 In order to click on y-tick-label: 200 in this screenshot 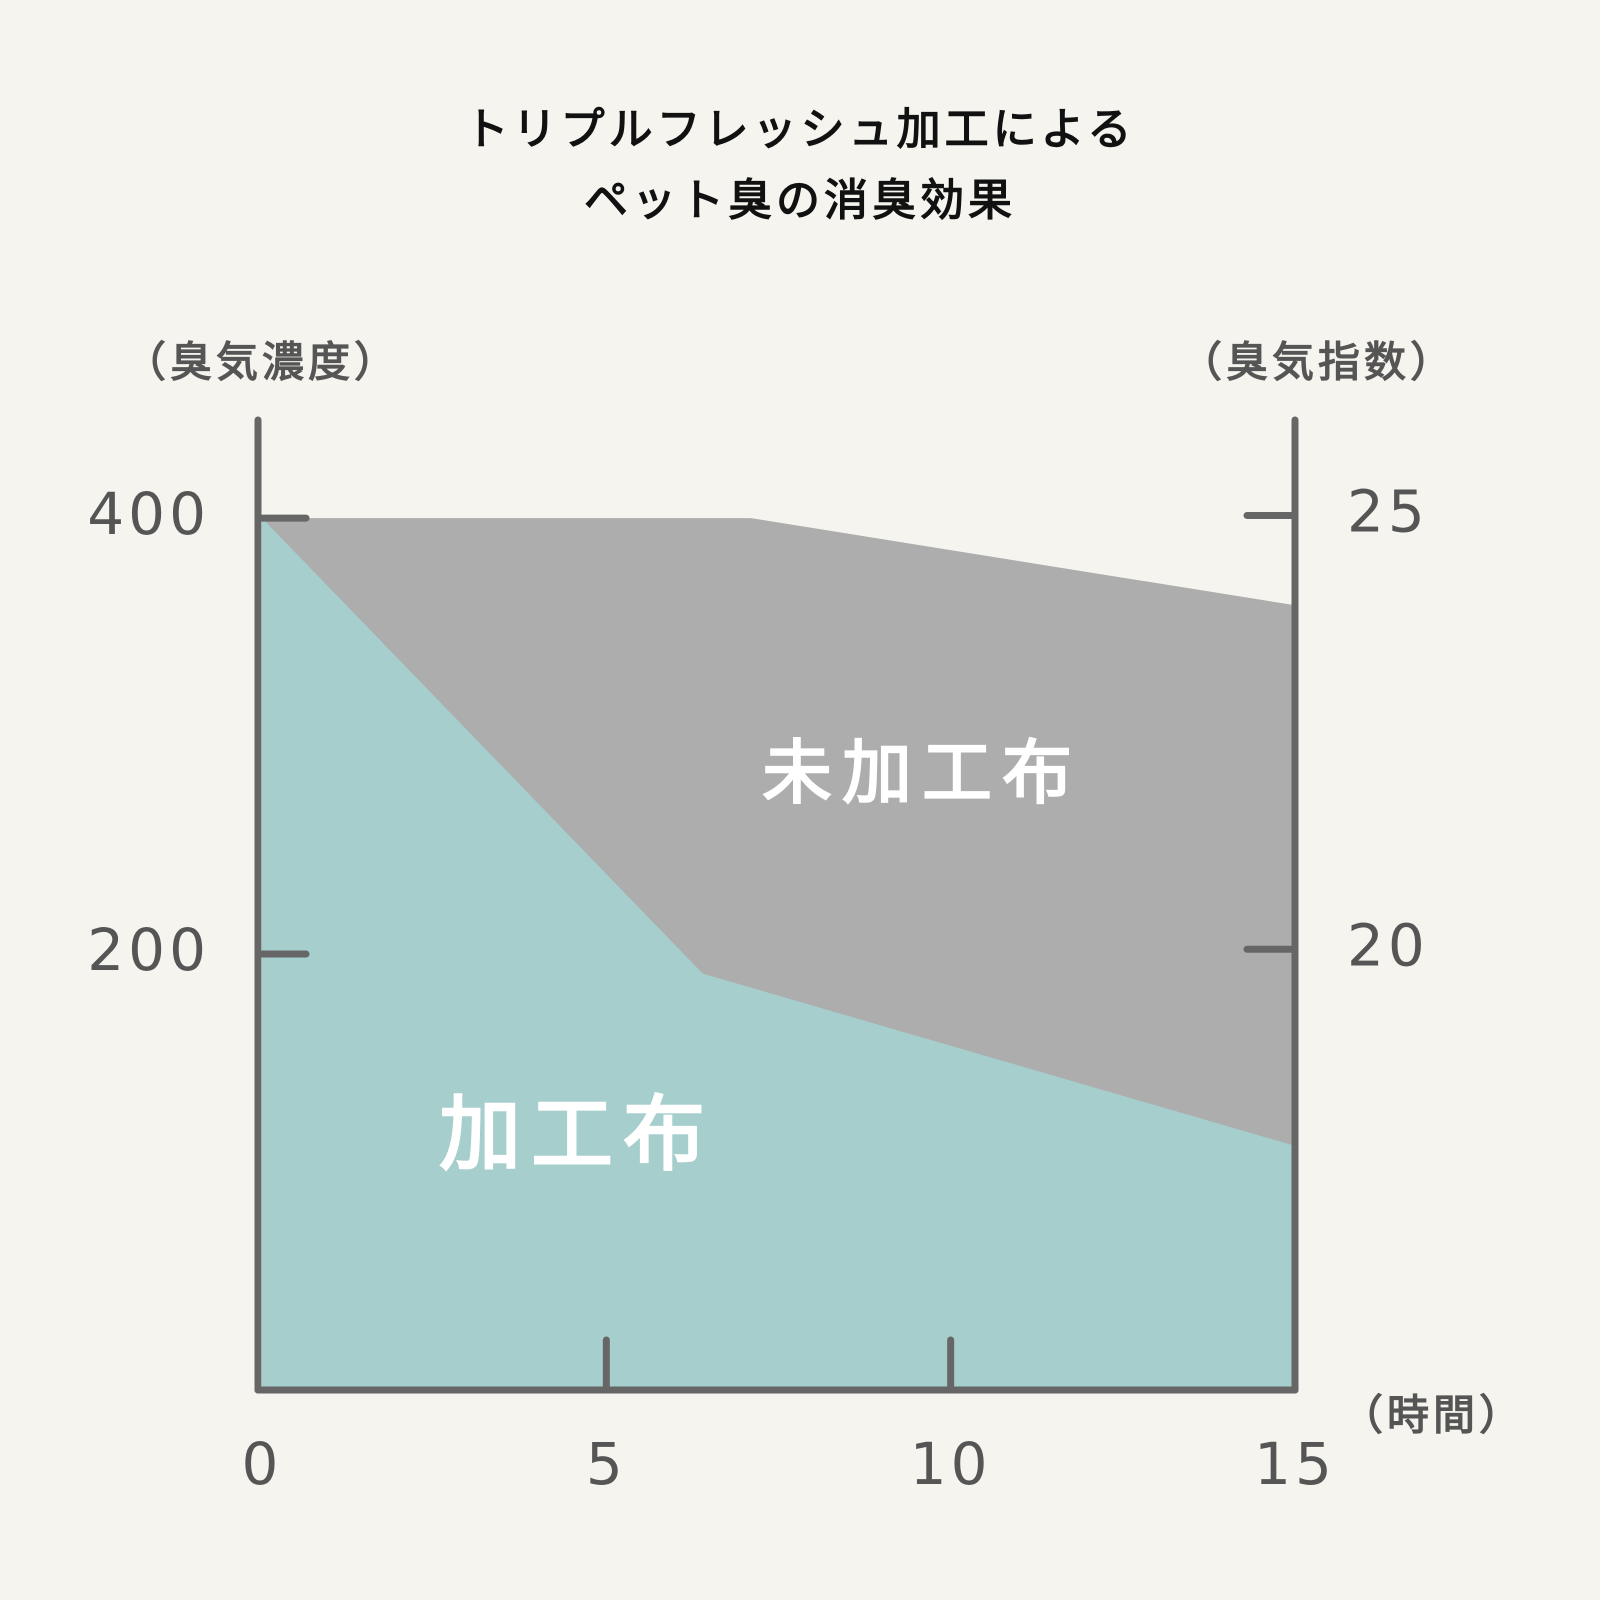, I will do `click(148, 950)`.